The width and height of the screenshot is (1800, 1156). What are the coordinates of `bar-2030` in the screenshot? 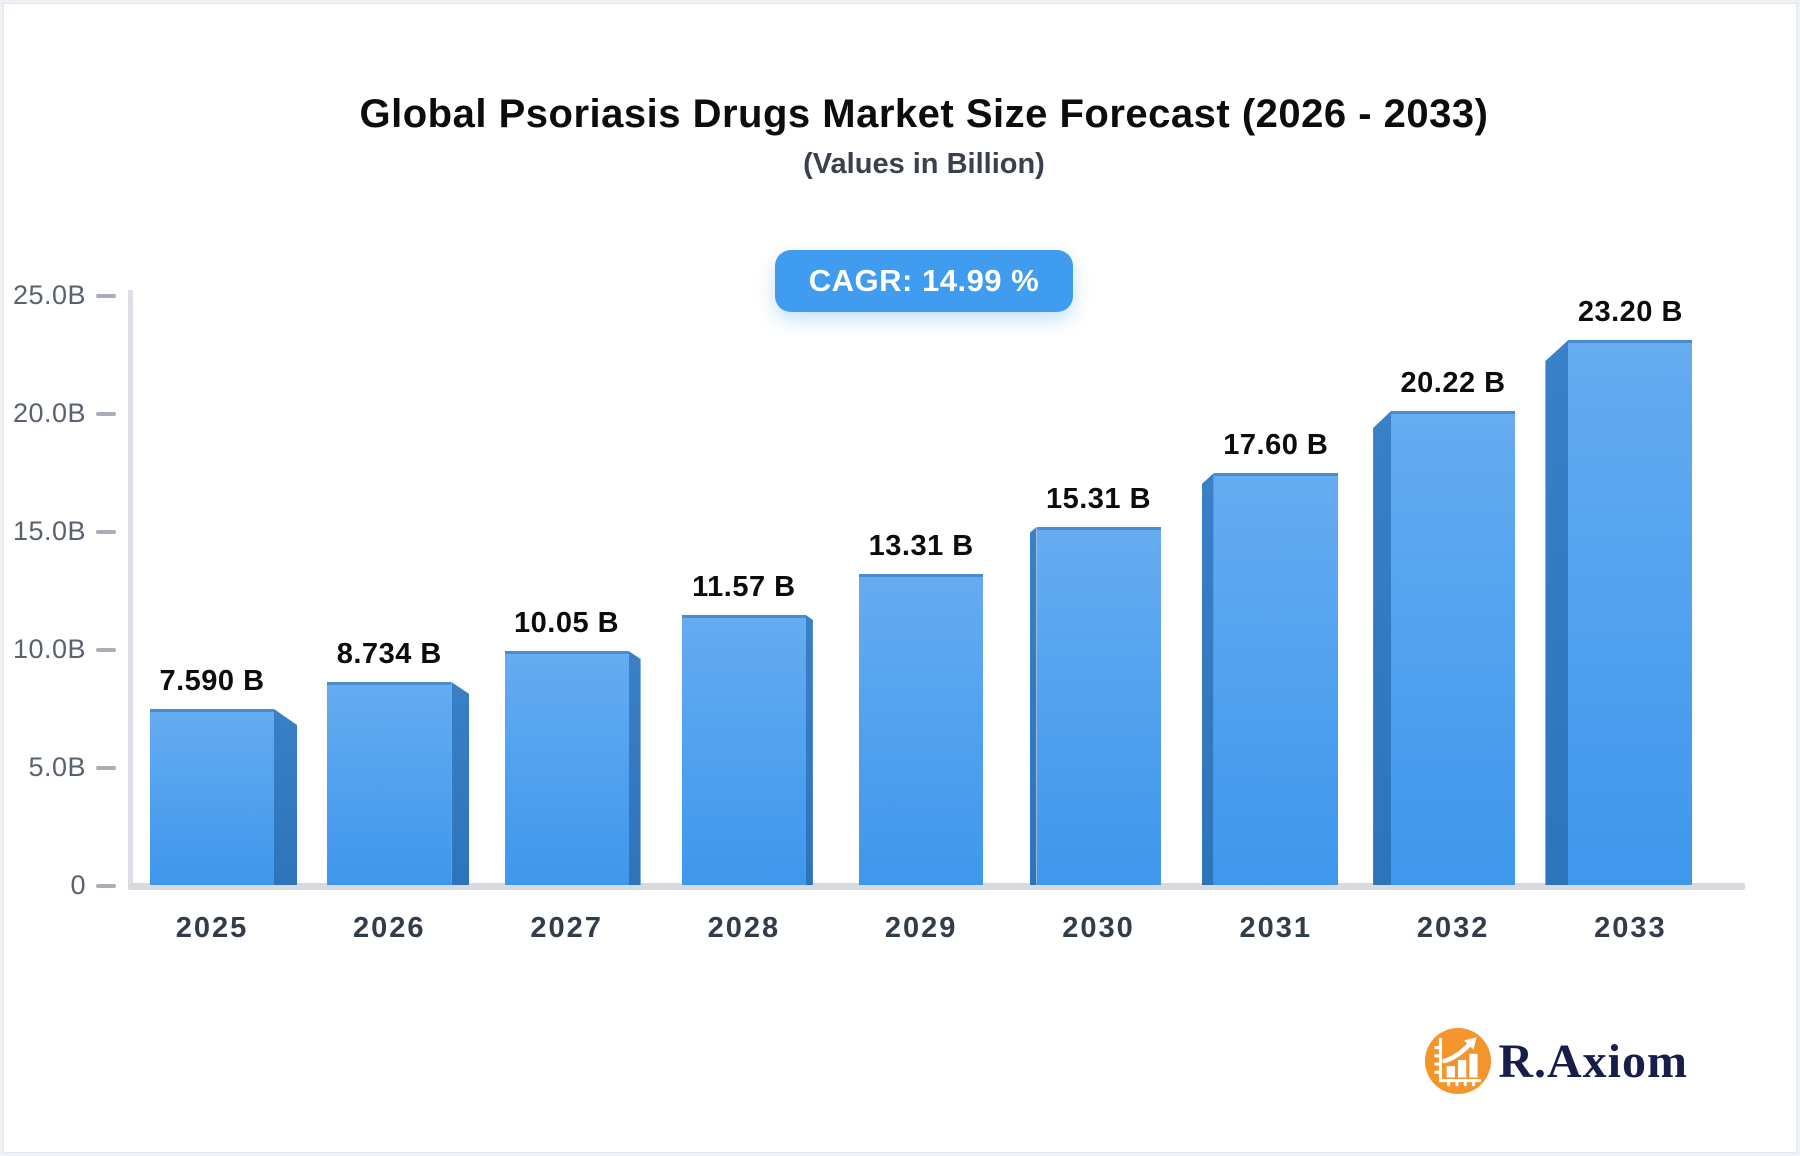 It's located at (1098, 706).